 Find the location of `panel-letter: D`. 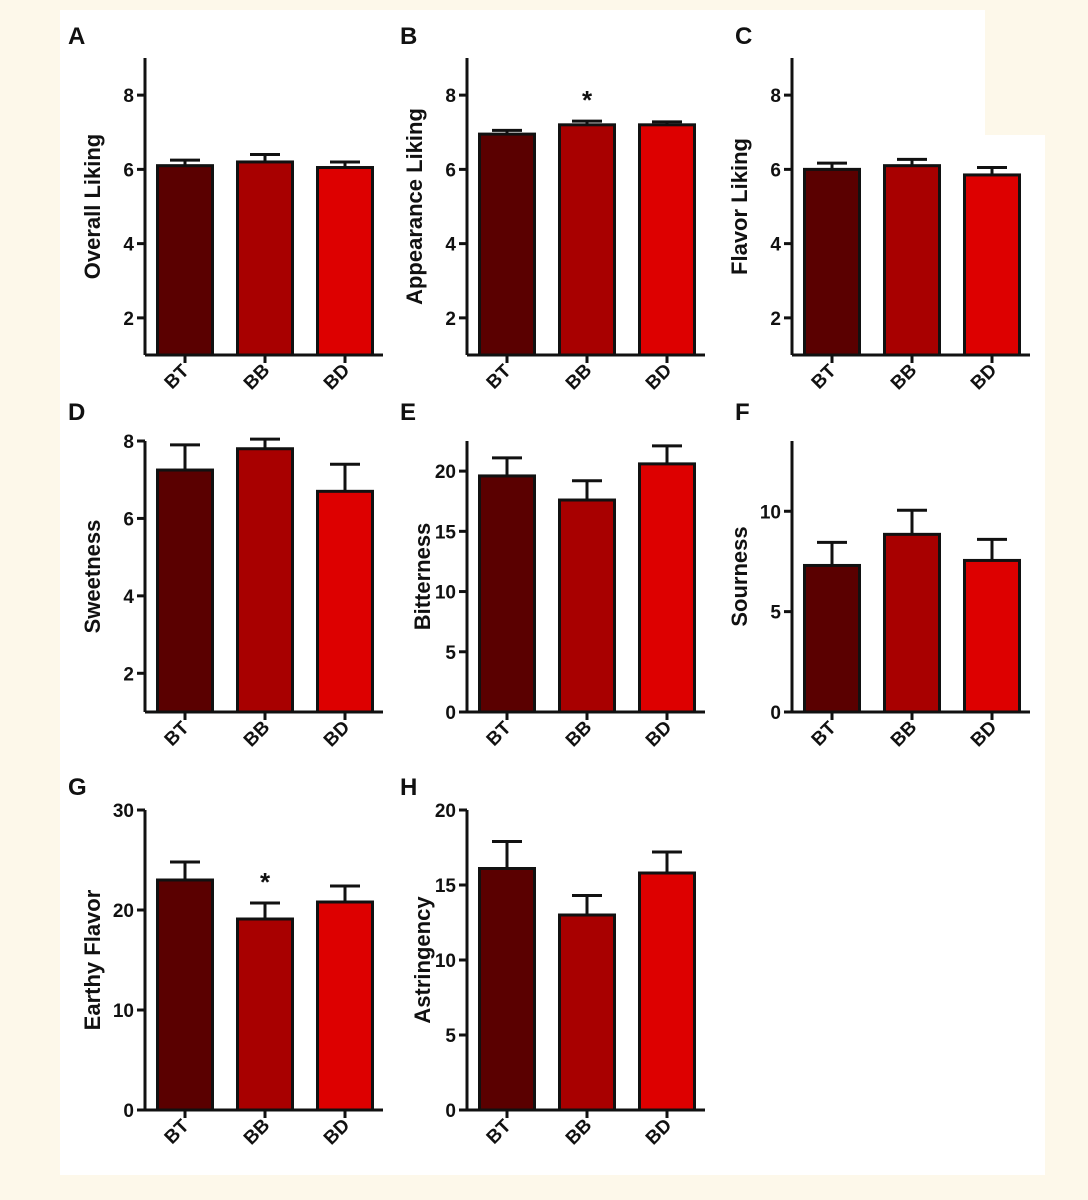

panel-letter: D is located at coordinates (76, 412).